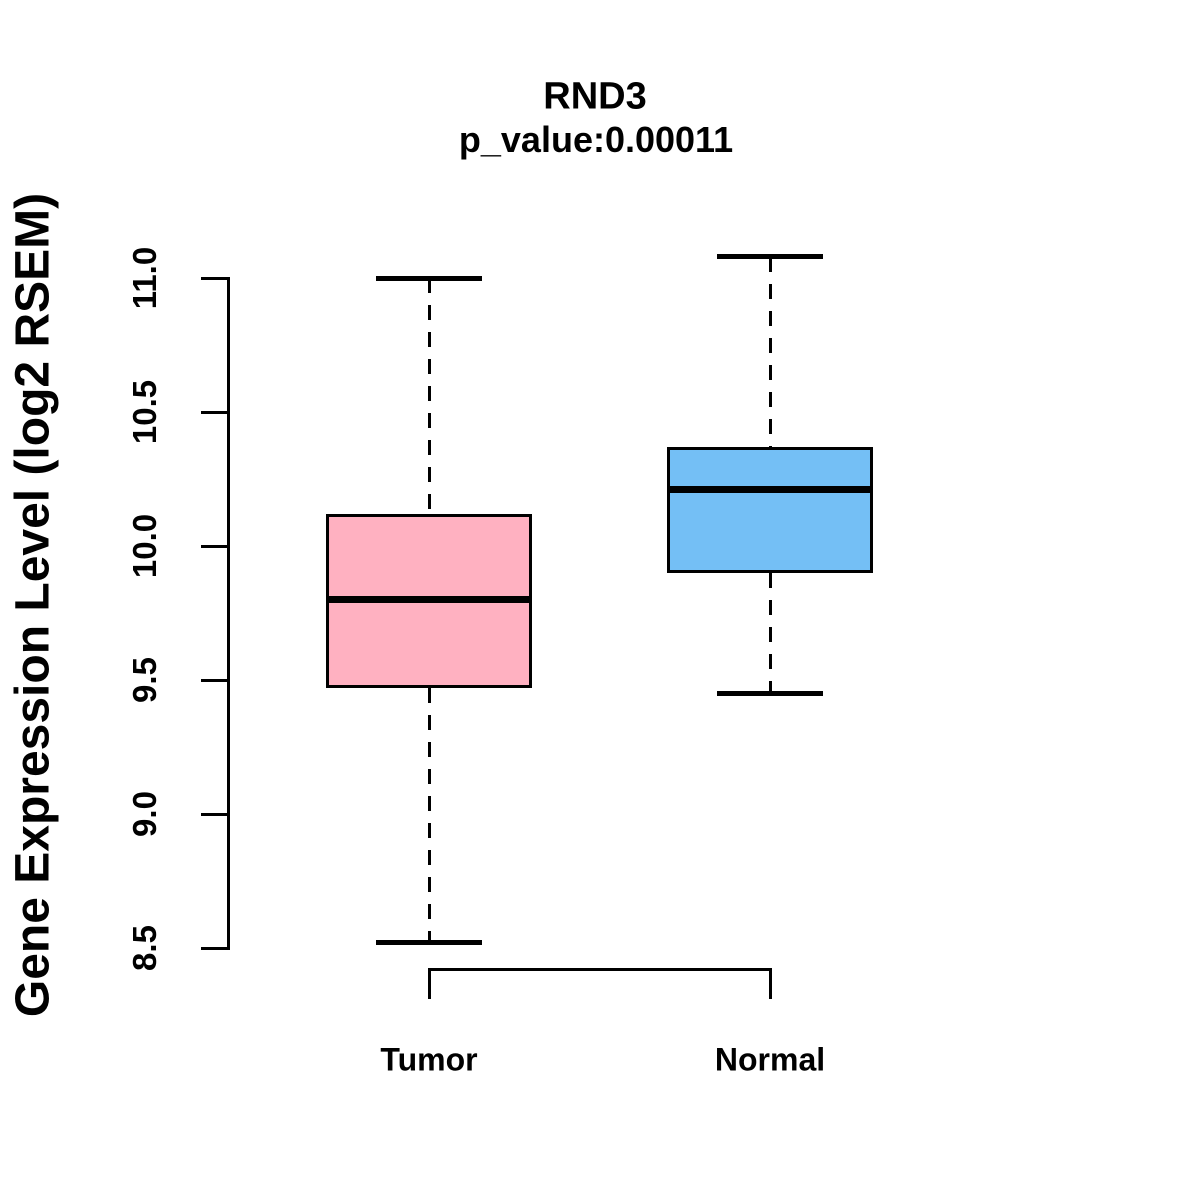  What do you see at coordinates (429, 815) in the screenshot?
I see `whisker-lower-line-tumor` at bounding box center [429, 815].